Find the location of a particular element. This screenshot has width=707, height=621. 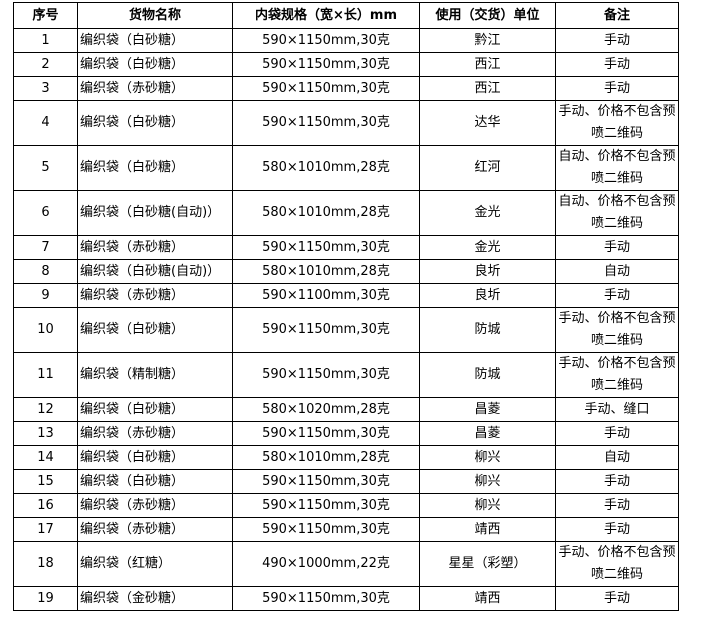

cell-no: 17 is located at coordinates (45, 529).